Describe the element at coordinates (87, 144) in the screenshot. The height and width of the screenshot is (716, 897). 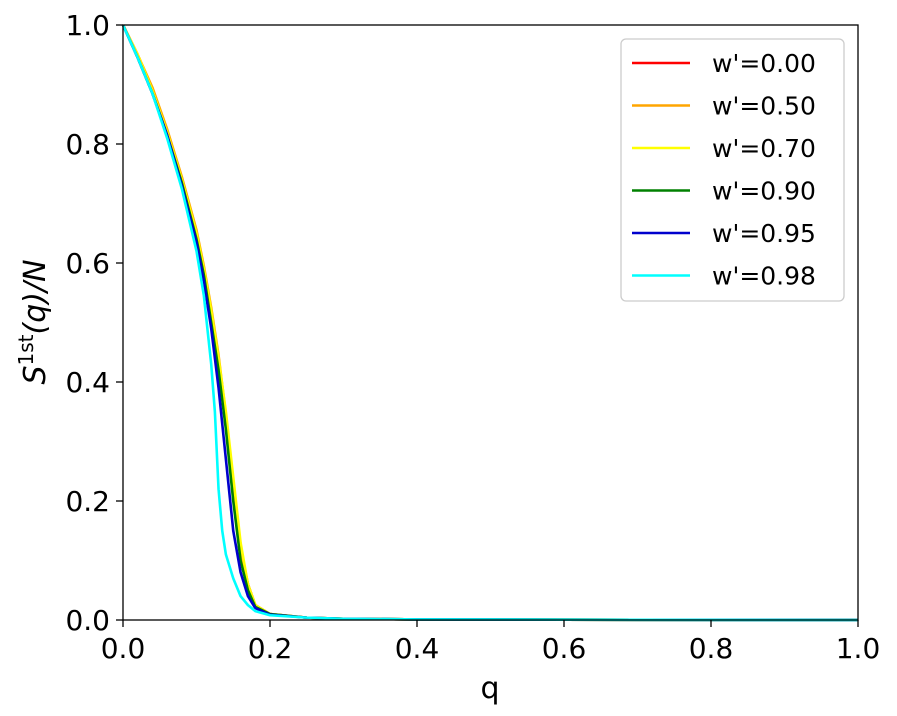
I see `y-tick-label: 0.8` at that location.